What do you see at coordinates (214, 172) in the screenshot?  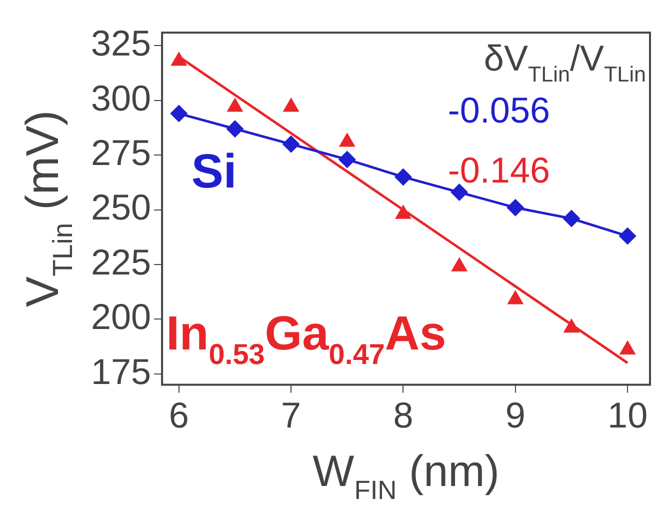 I see `series-label: Si` at bounding box center [214, 172].